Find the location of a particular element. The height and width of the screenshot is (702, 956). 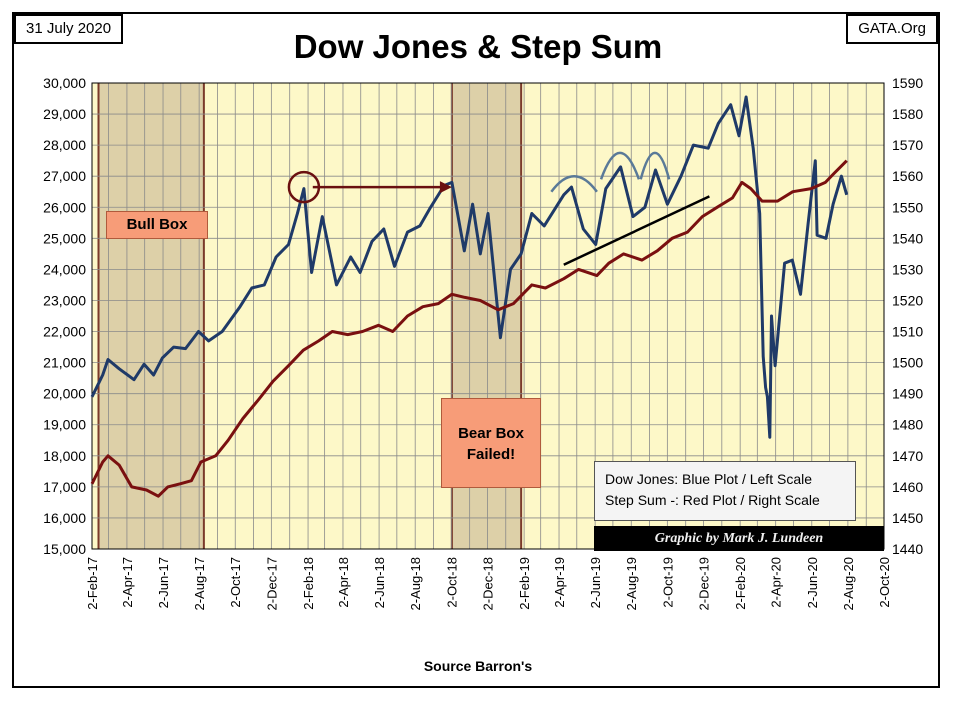

right-tick-label: 1470 is located at coordinates (907, 456).